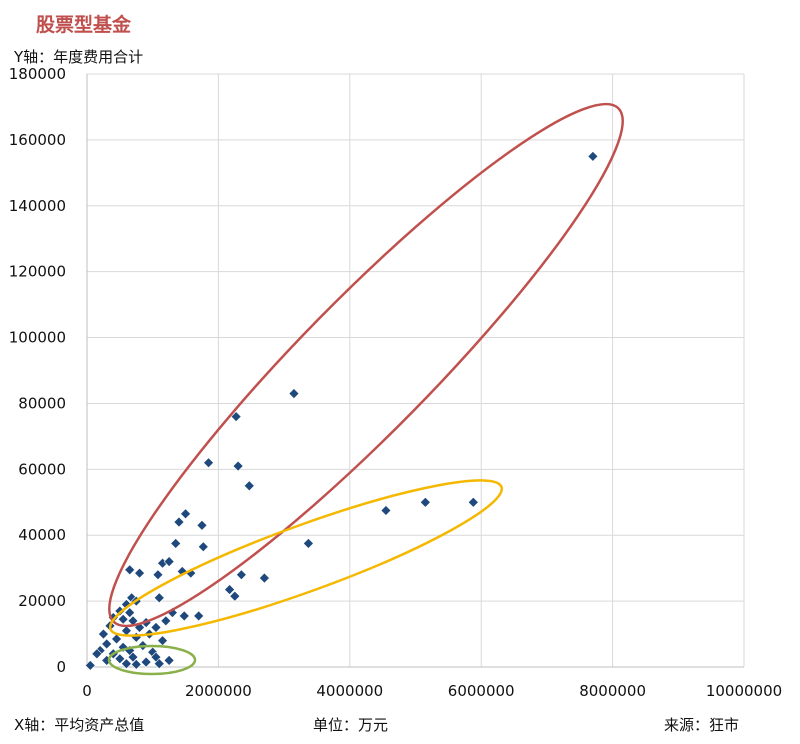  Describe the element at coordinates (37, 206) in the screenshot. I see `y-tick-label: 140000` at that location.